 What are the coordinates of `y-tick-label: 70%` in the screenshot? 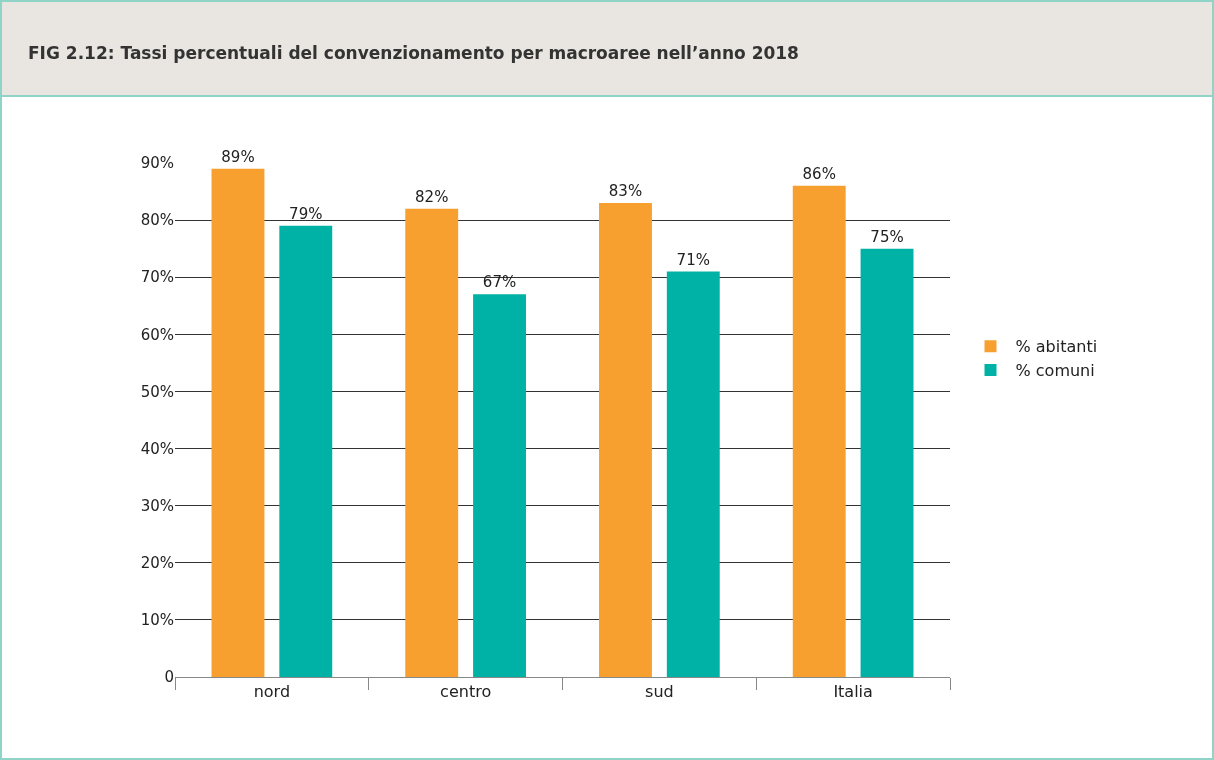 It's located at (157, 277).